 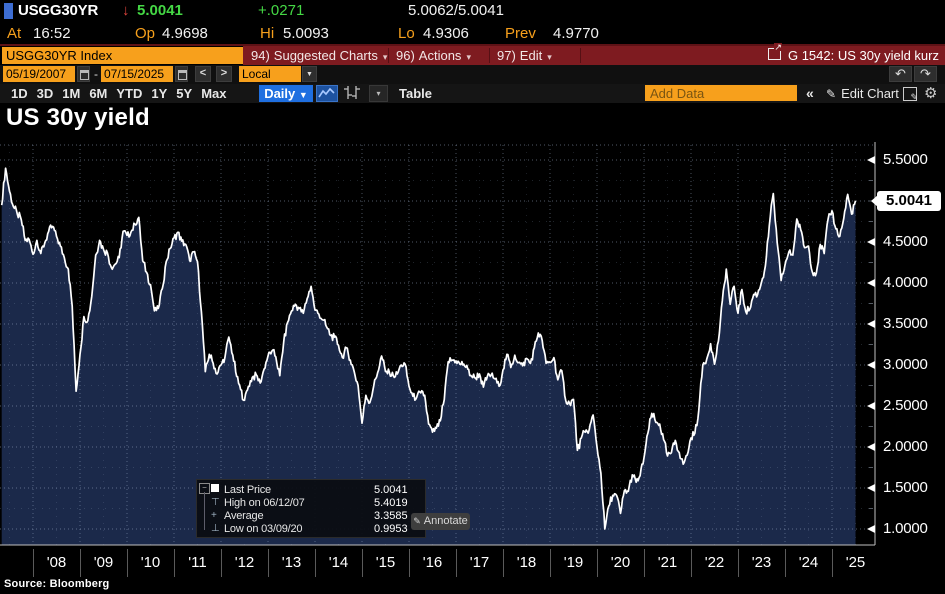 What do you see at coordinates (863, 55) in the screenshot?
I see `chart-ref-label: G 1542: US 30y yield kurz` at bounding box center [863, 55].